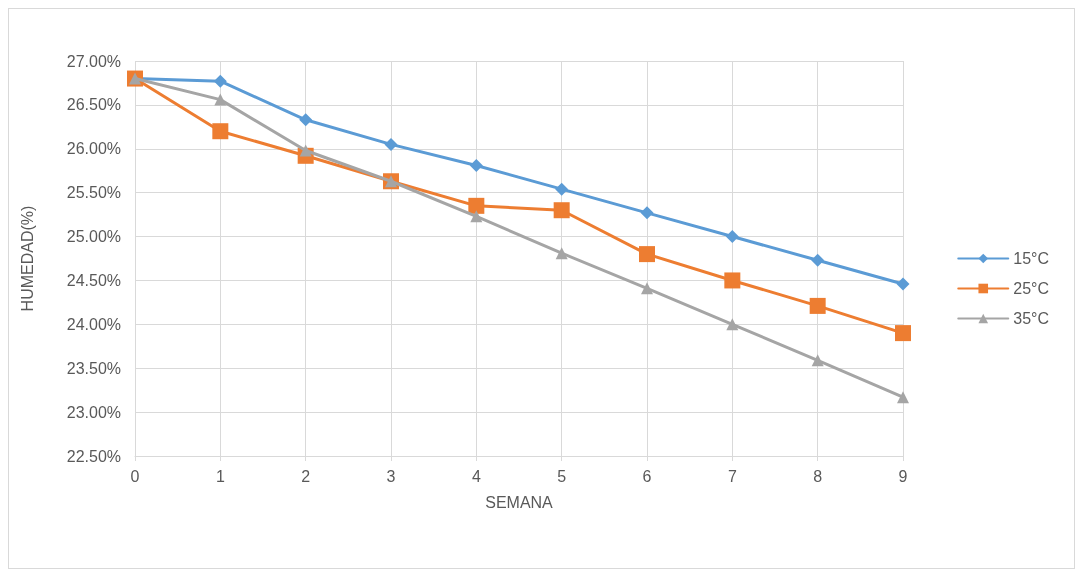  Describe the element at coordinates (818, 476) in the screenshot. I see `x-tick-label: 8` at that location.